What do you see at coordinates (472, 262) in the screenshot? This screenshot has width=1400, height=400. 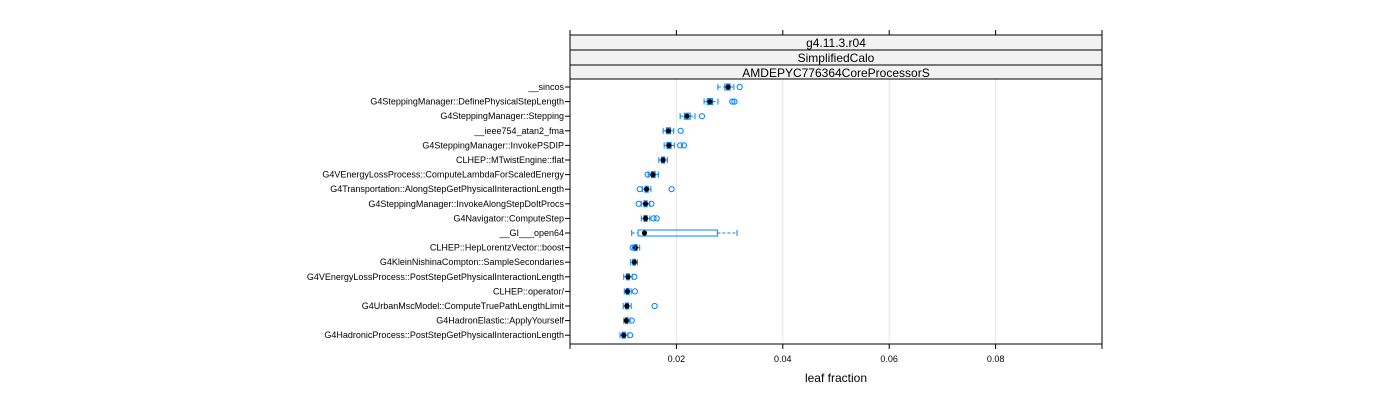 I see `category-label: G4KleinNishinaCompton::SampleSecondaries` at bounding box center [472, 262].